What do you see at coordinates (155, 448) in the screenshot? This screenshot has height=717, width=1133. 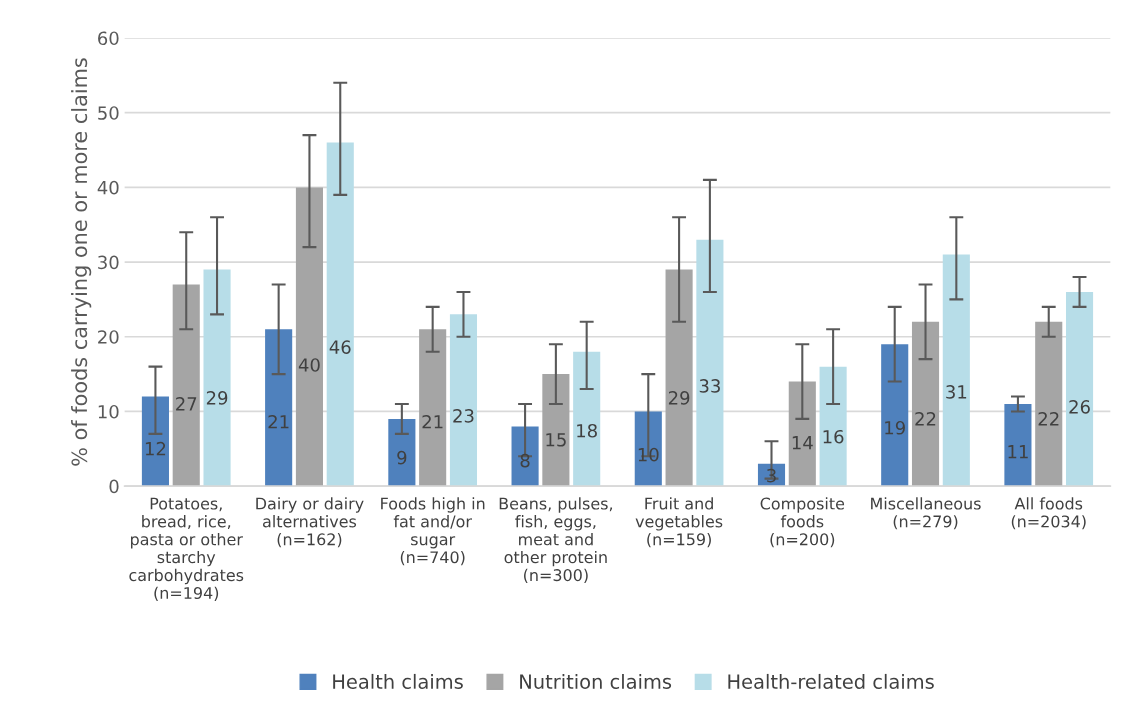 I see `data-label: 12` at bounding box center [155, 448].